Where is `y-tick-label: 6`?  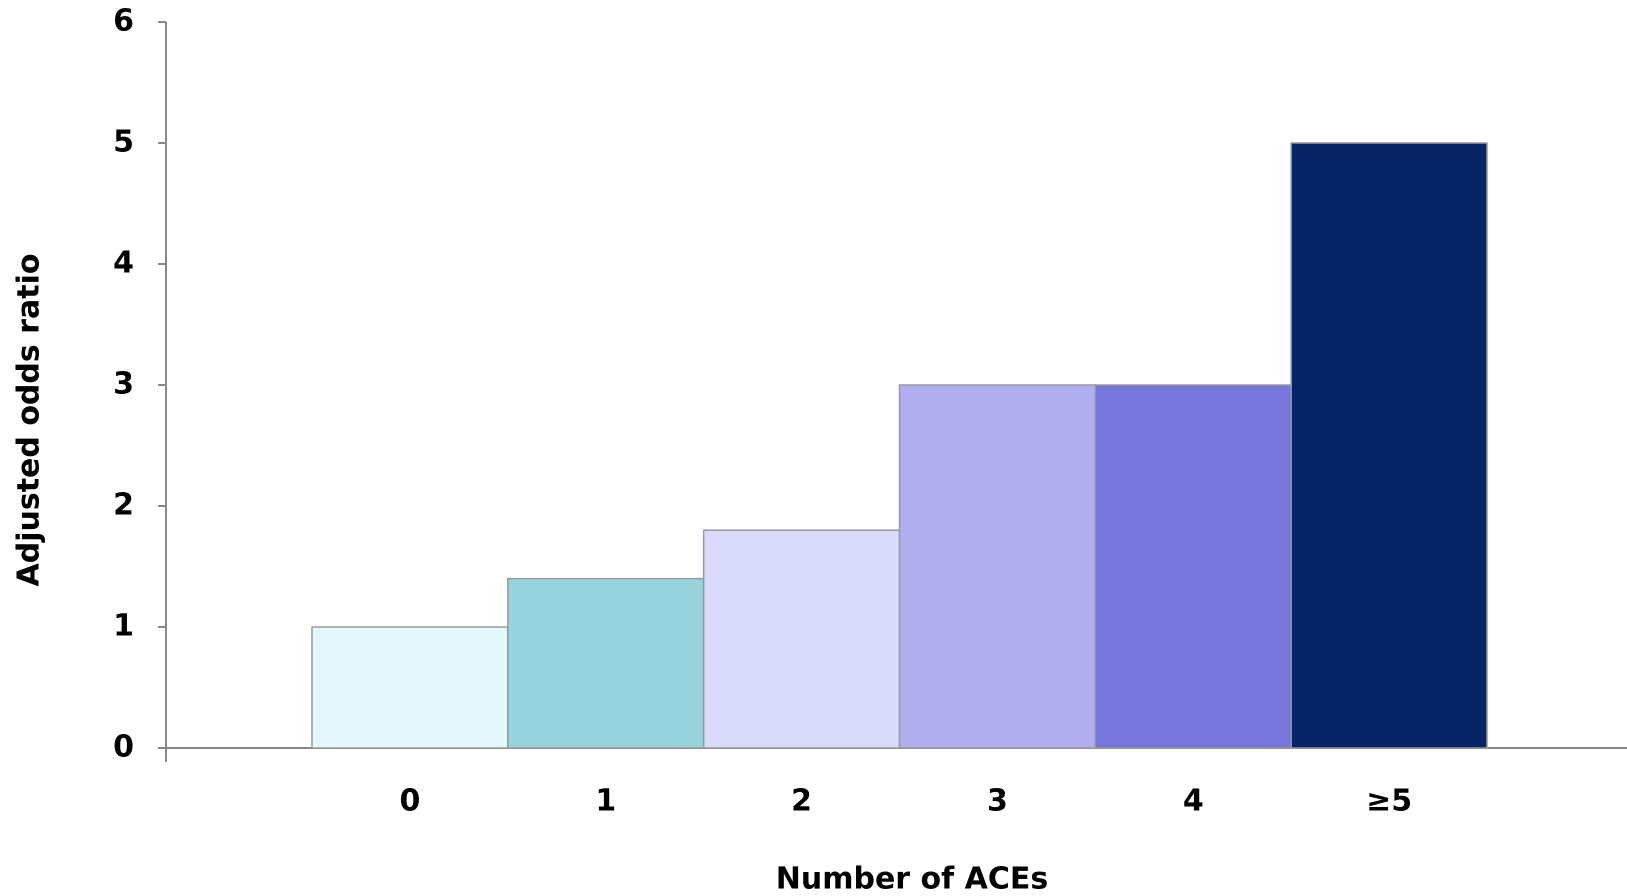 y-tick-label: 6 is located at coordinates (123, 21).